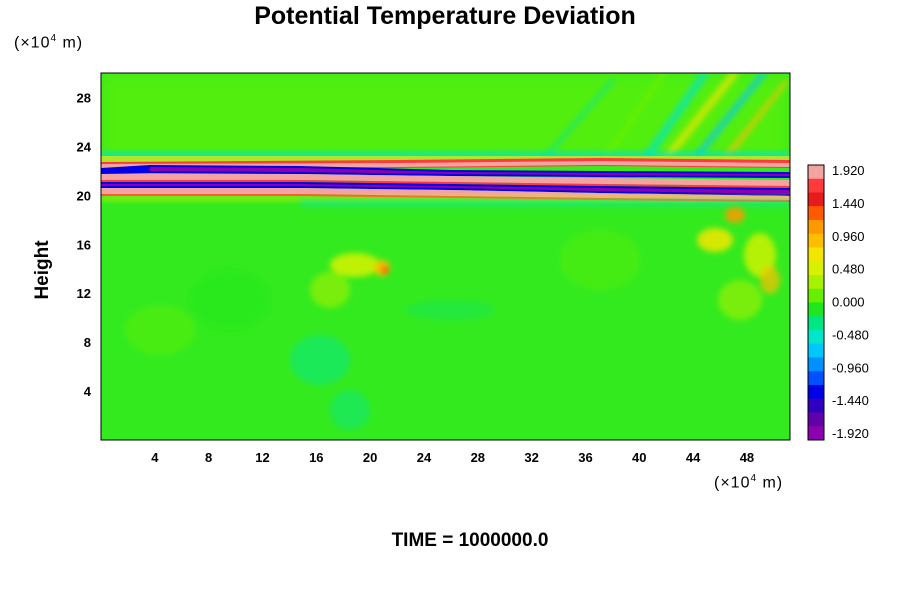  I want to click on duct-yellow-lower, so click(445, 198).